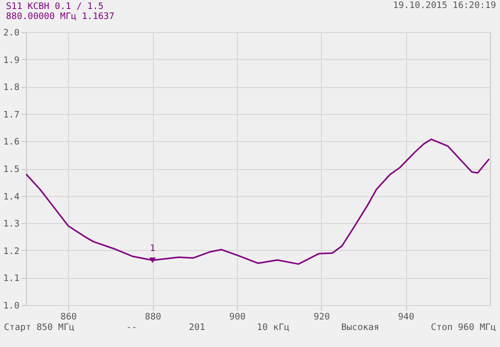 The image size is (500, 347). I want to click on y-tick-label: 1.5, so click(11, 170).